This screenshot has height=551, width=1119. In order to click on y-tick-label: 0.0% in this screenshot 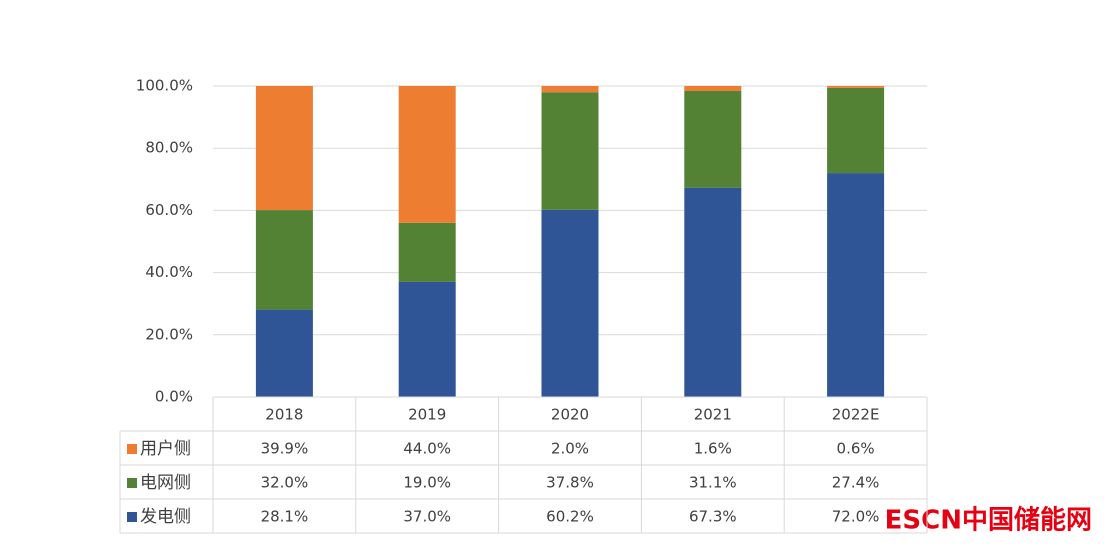, I will do `click(174, 397)`.